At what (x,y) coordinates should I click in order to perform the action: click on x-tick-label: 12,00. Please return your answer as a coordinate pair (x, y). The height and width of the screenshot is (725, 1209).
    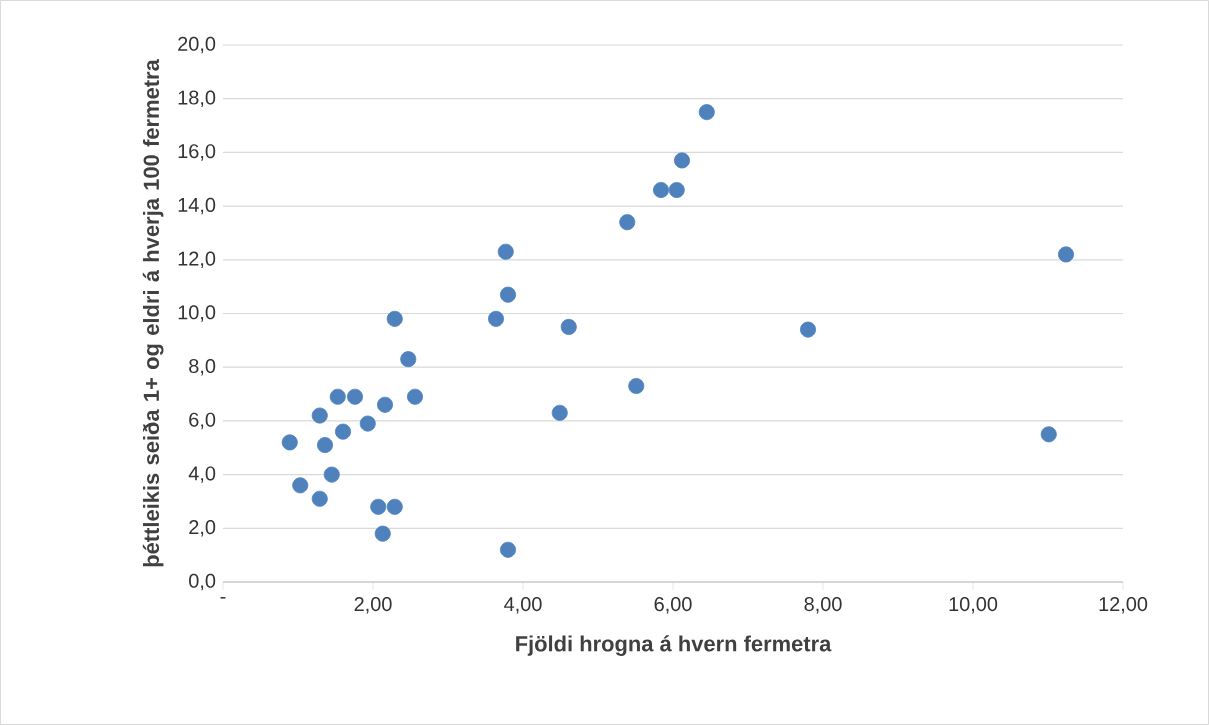
    Looking at the image, I should click on (1123, 605).